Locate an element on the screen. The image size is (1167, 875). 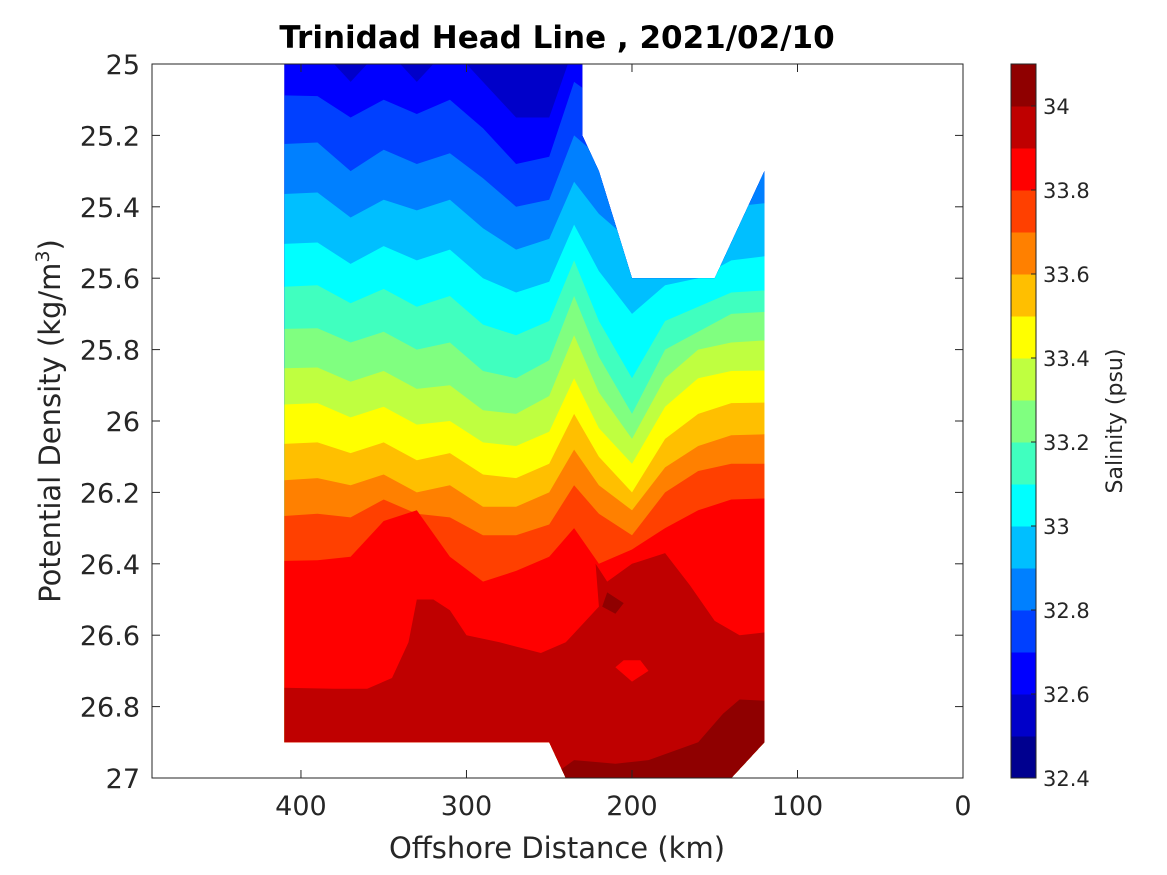
x-axis-label: Offshore Distance (km) is located at coordinates (557, 848).